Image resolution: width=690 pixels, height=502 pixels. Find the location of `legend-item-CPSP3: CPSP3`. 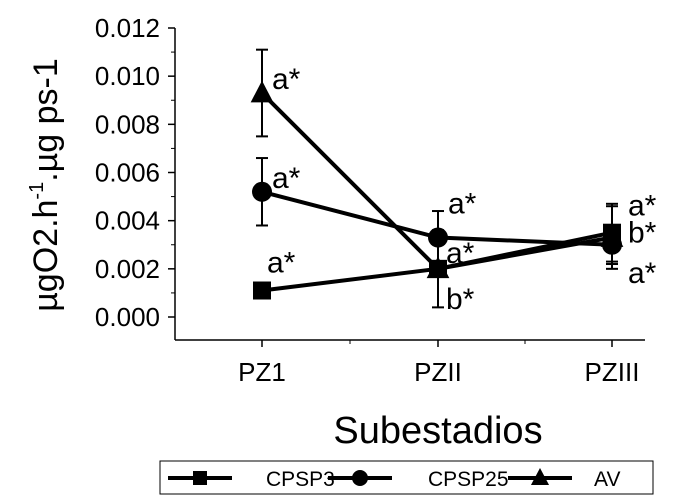

legend-item-CPSP3: CPSP3 is located at coordinates (251, 479).